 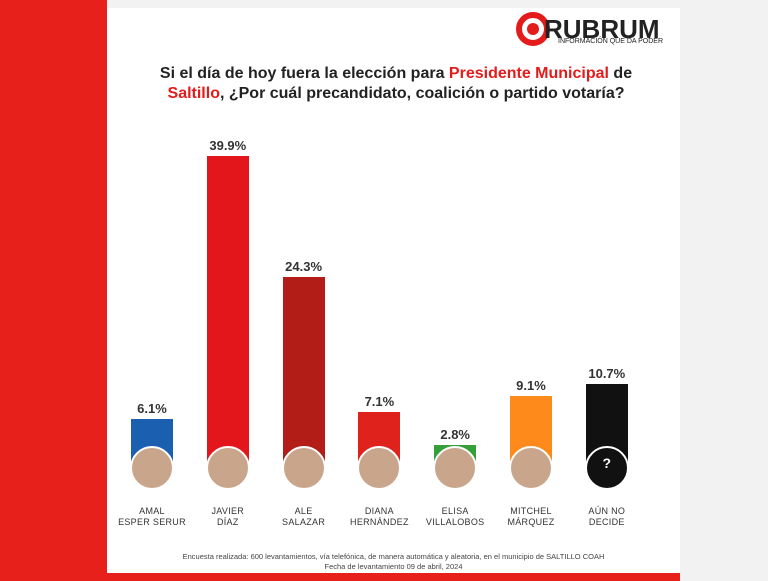 I want to click on bottom-band, so click(x=393, y=577).